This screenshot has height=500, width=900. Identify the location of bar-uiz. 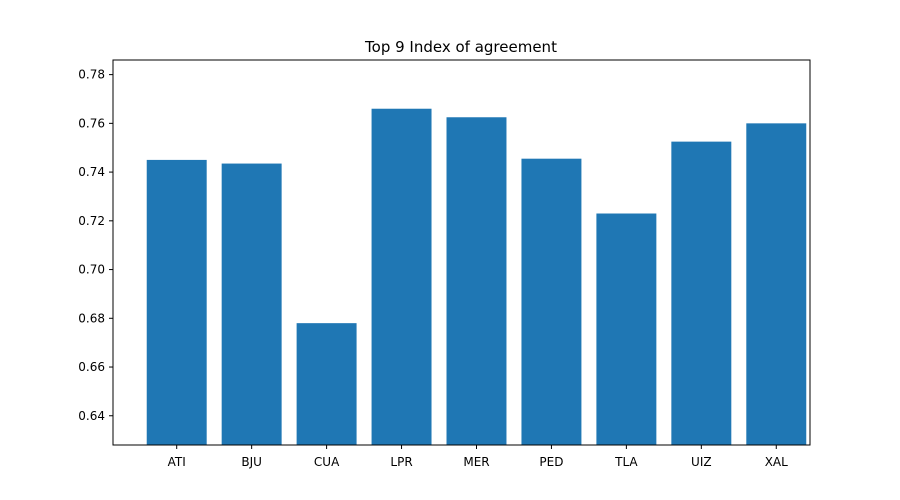
(701, 293).